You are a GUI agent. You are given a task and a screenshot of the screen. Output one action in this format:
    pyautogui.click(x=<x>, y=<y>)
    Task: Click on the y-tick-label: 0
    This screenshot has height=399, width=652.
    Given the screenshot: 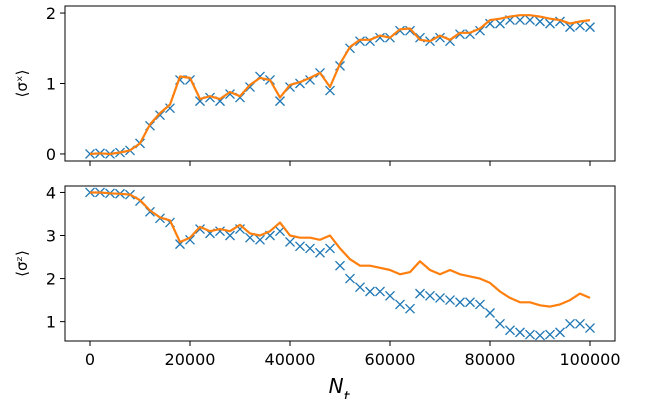 What is the action you would take?
    pyautogui.click(x=51, y=154)
    